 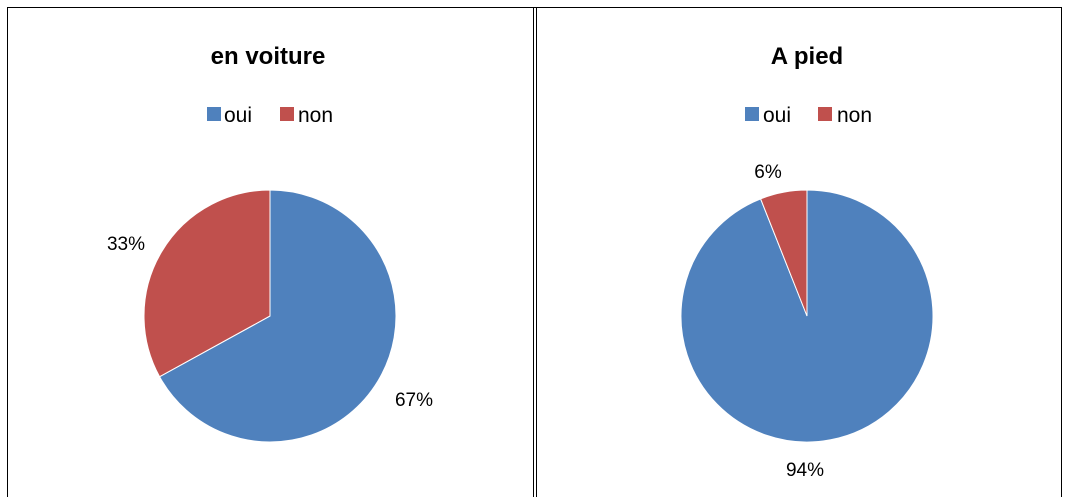 What do you see at coordinates (768, 172) in the screenshot?
I see `data-label-non: 6%` at bounding box center [768, 172].